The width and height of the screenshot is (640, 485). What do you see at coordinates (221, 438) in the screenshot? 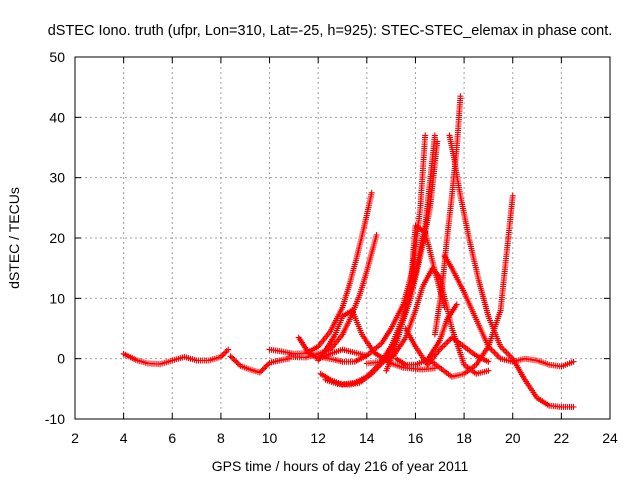
I see `x-tick-label: 8` at bounding box center [221, 438].